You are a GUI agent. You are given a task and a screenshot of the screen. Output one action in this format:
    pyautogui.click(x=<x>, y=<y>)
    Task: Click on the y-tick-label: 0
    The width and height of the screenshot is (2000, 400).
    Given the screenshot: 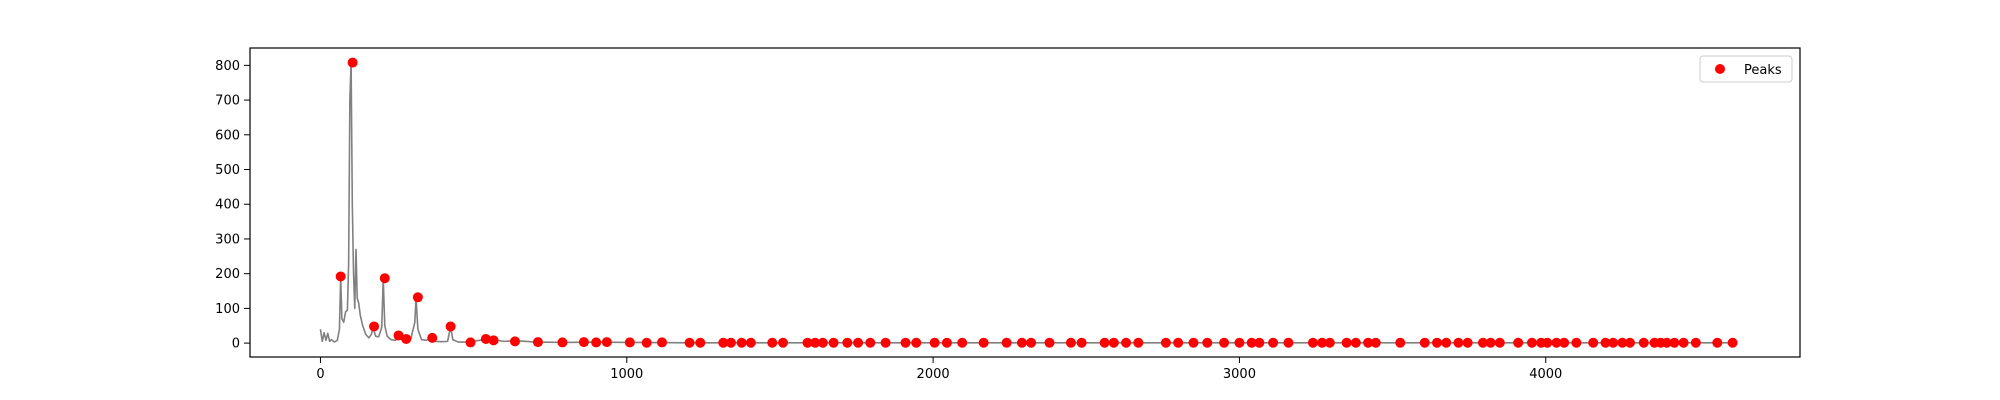 What is the action you would take?
    pyautogui.click(x=236, y=344)
    